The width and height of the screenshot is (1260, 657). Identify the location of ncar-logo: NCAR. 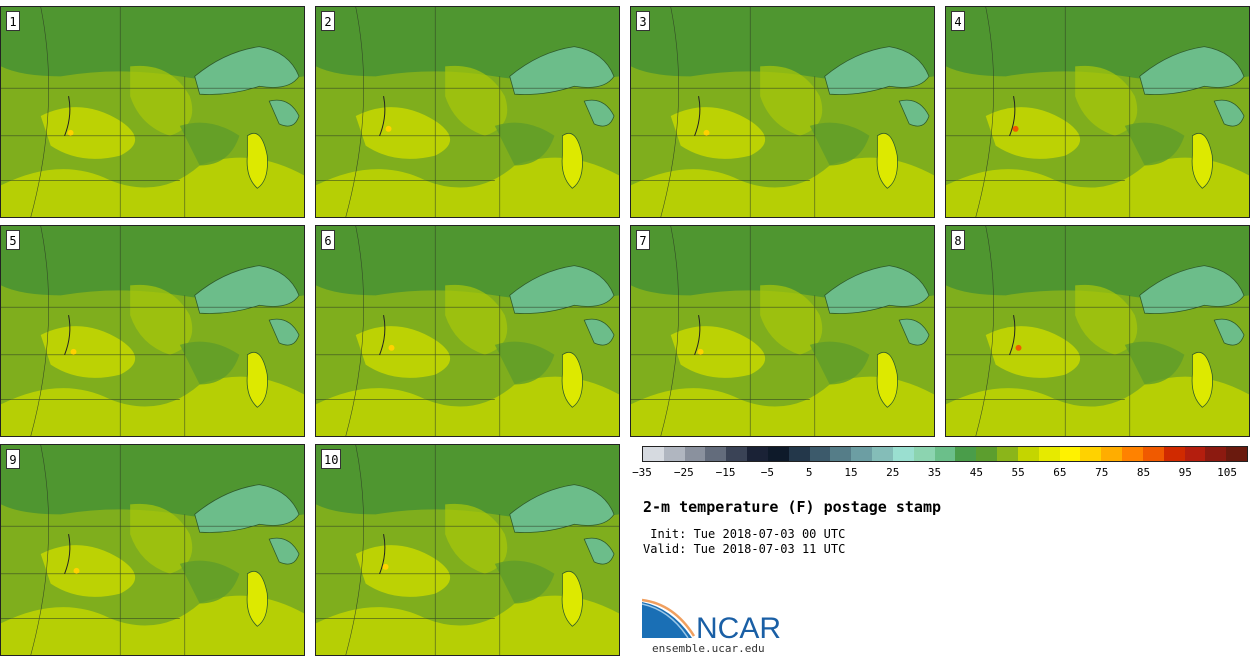
(711, 620).